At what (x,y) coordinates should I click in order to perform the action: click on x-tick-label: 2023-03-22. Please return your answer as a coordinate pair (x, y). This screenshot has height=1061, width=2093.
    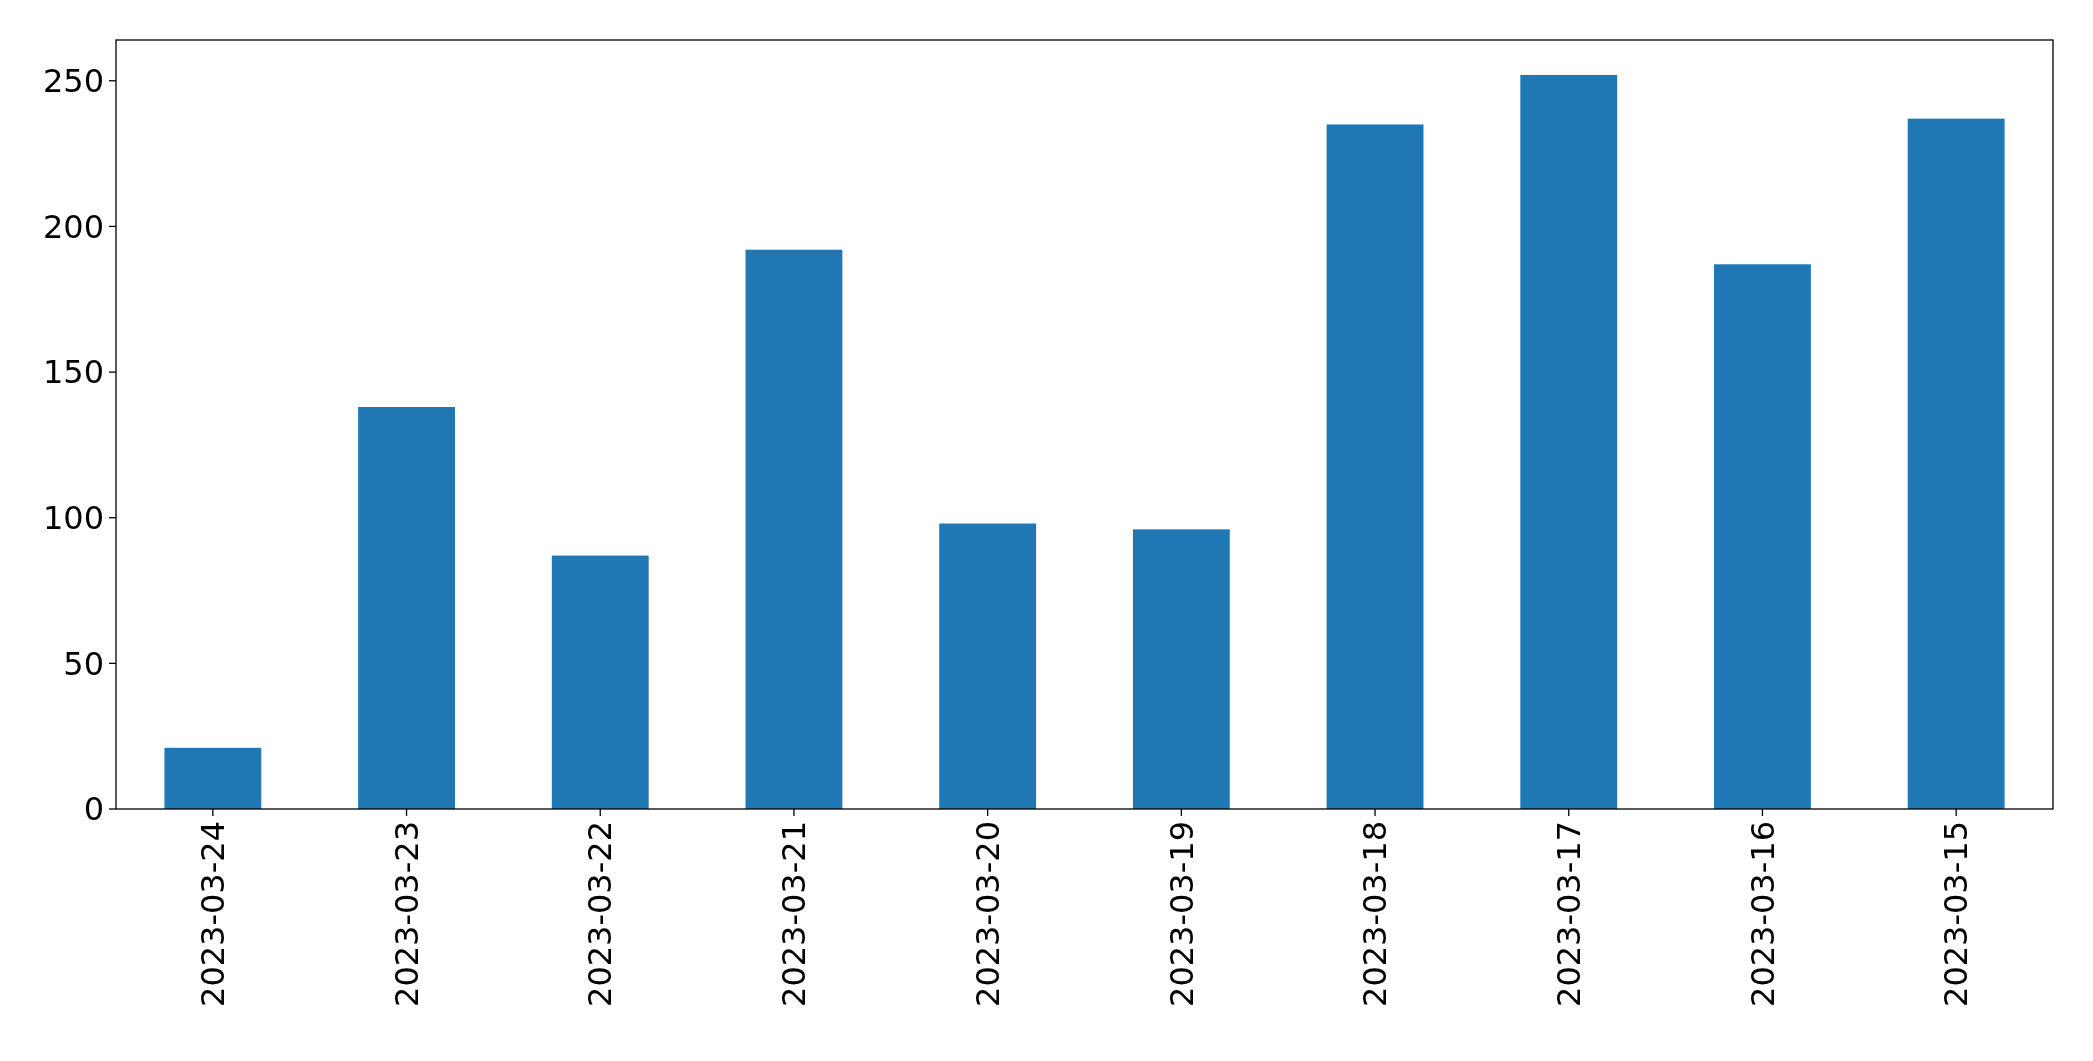
    Looking at the image, I should click on (600, 914).